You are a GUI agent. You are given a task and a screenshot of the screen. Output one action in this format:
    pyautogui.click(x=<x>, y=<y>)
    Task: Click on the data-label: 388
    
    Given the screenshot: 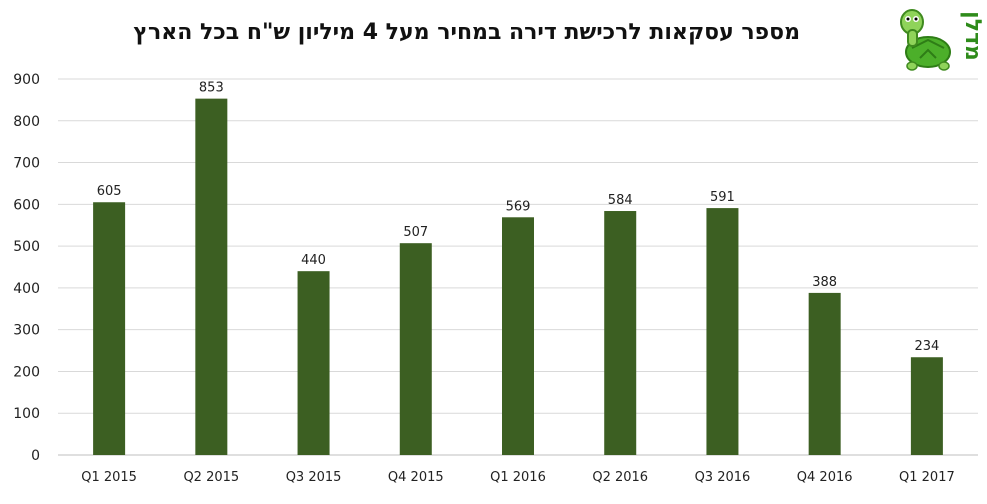 What is the action you would take?
    pyautogui.click(x=824, y=282)
    